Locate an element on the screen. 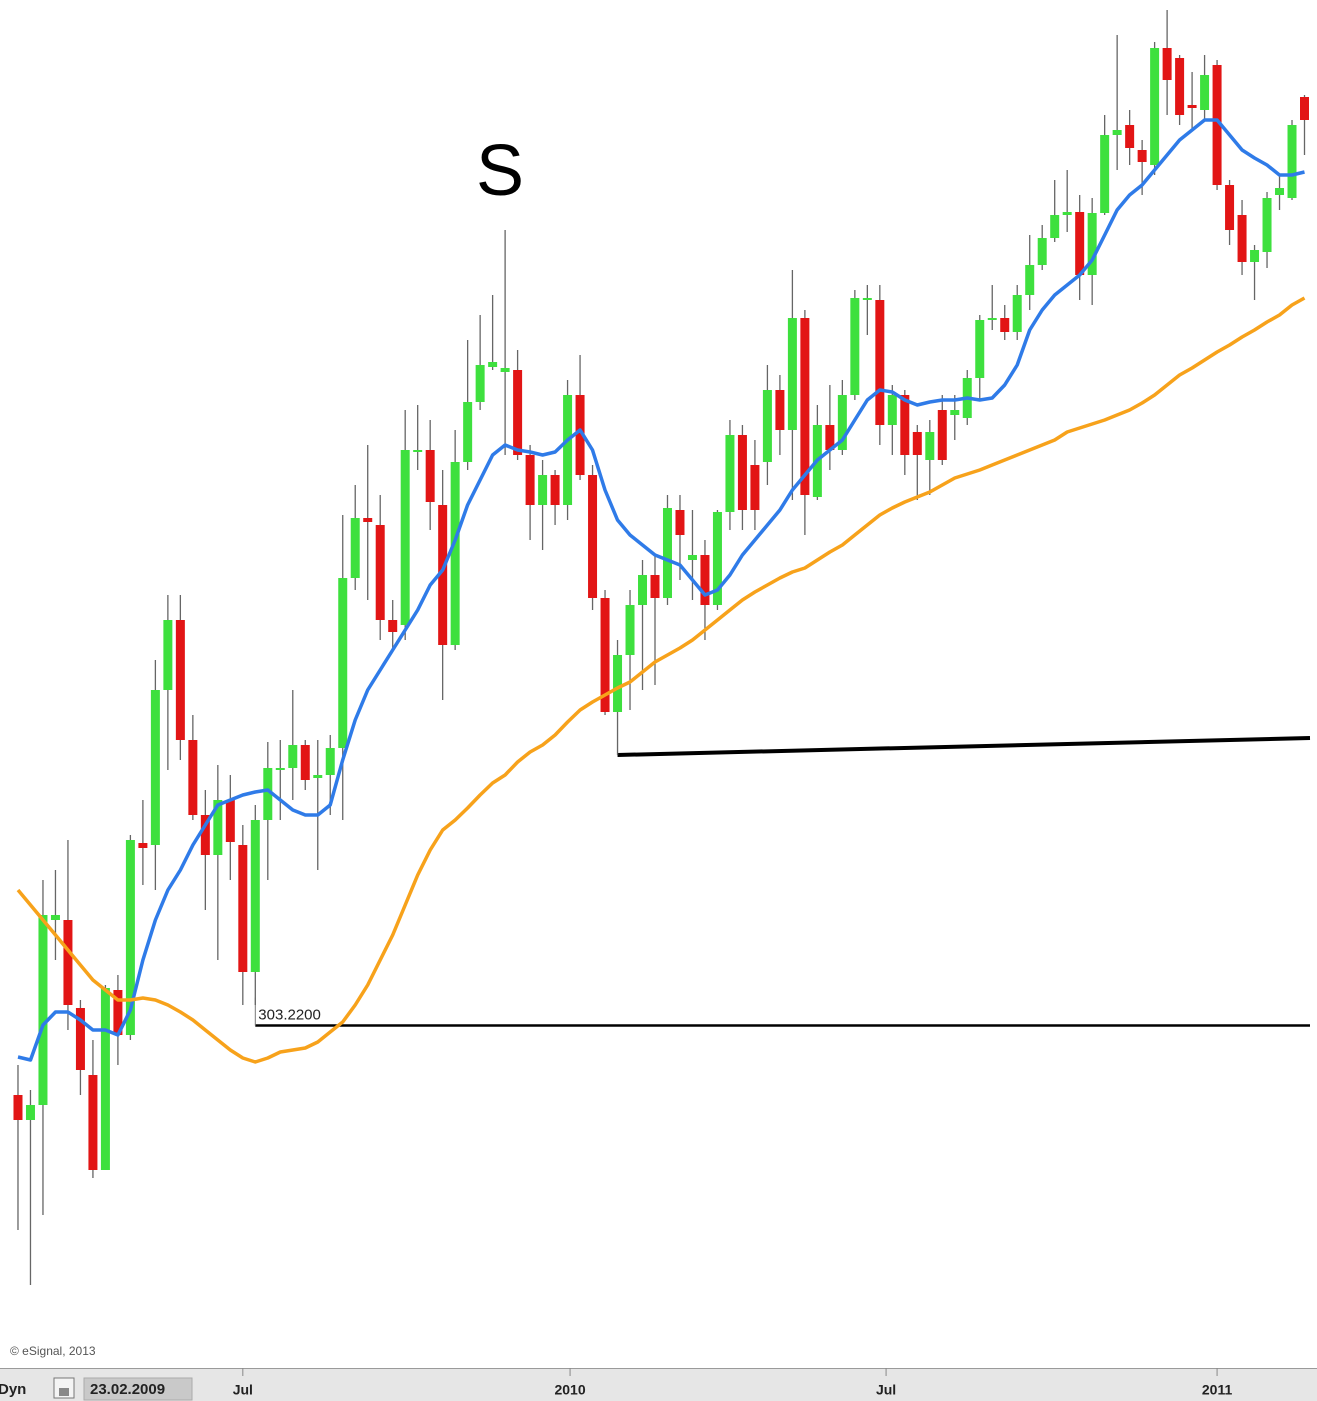 This screenshot has height=1401, width=1317. x-tick-label: 2010 is located at coordinates (569, 1390).